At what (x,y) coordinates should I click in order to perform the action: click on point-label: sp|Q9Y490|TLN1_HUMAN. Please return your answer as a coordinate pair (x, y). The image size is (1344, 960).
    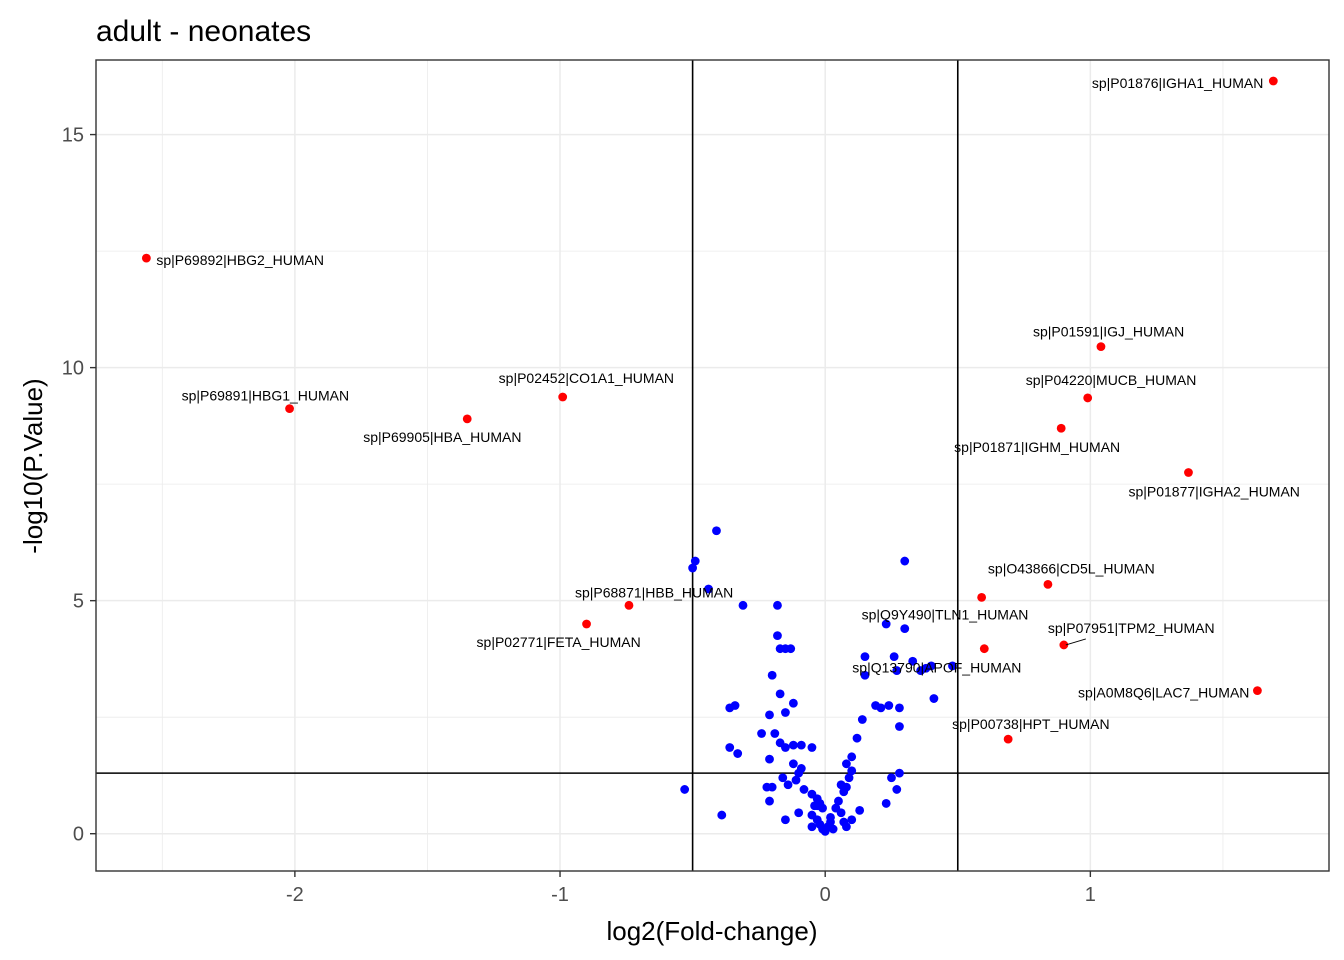
    Looking at the image, I should click on (945, 614).